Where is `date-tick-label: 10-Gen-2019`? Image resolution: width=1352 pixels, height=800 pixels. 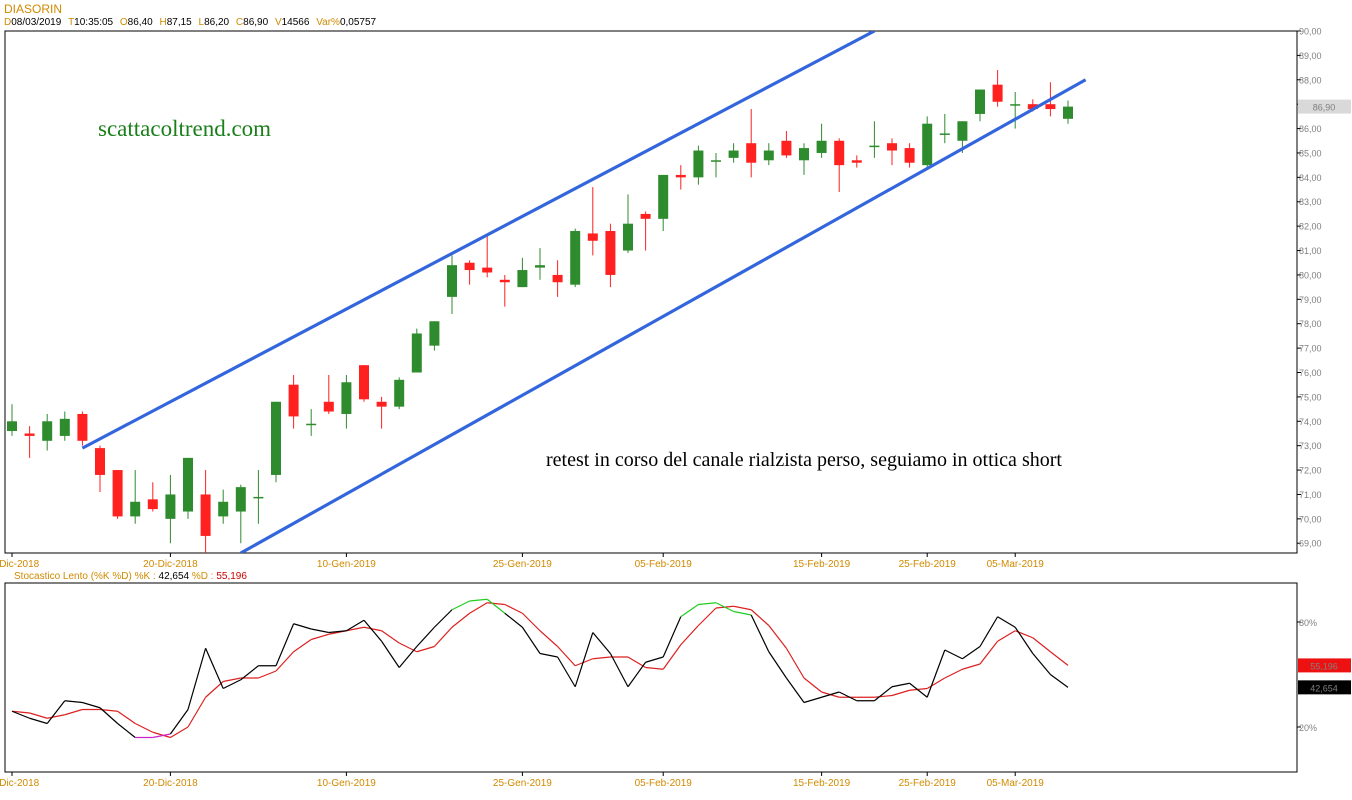 date-tick-label: 10-Gen-2019 is located at coordinates (346, 783).